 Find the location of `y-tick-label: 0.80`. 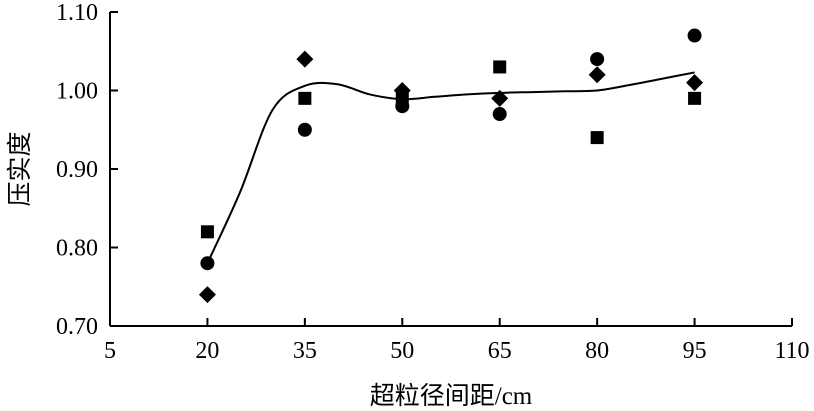

y-tick-label: 0.80 is located at coordinates (77, 249).